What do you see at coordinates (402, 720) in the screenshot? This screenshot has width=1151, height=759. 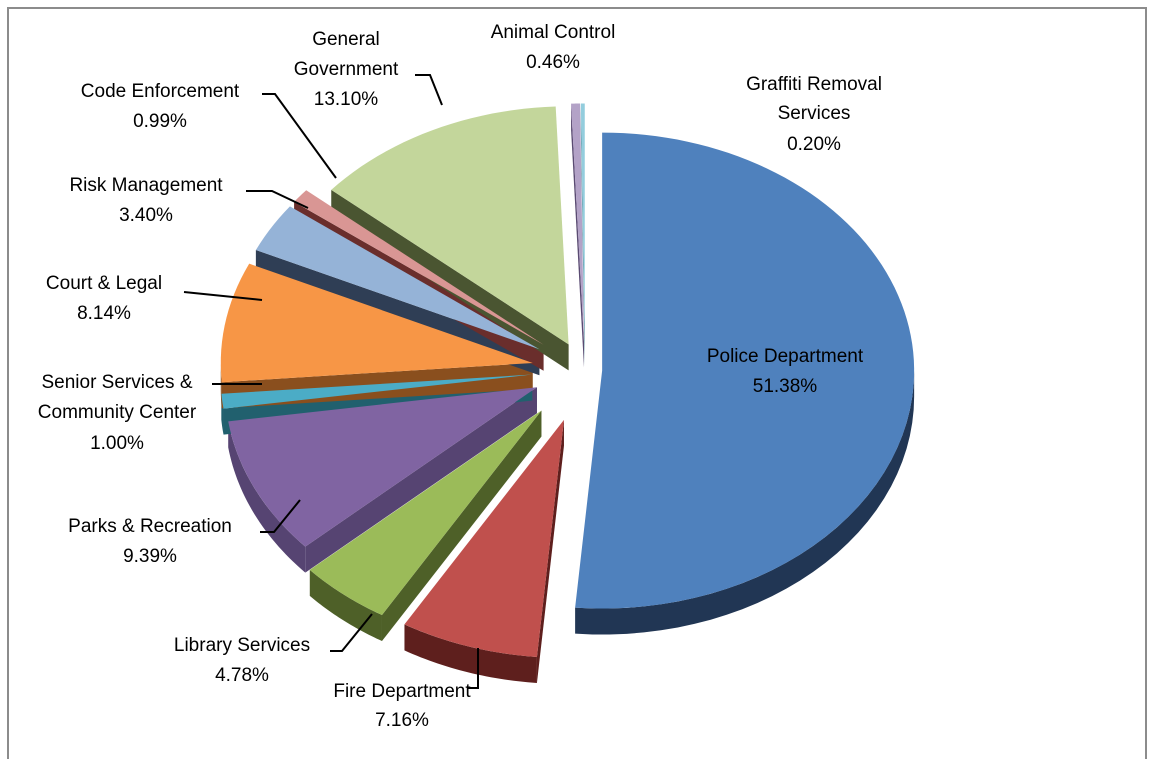 I see `data-label-value: 7.16%` at bounding box center [402, 720].